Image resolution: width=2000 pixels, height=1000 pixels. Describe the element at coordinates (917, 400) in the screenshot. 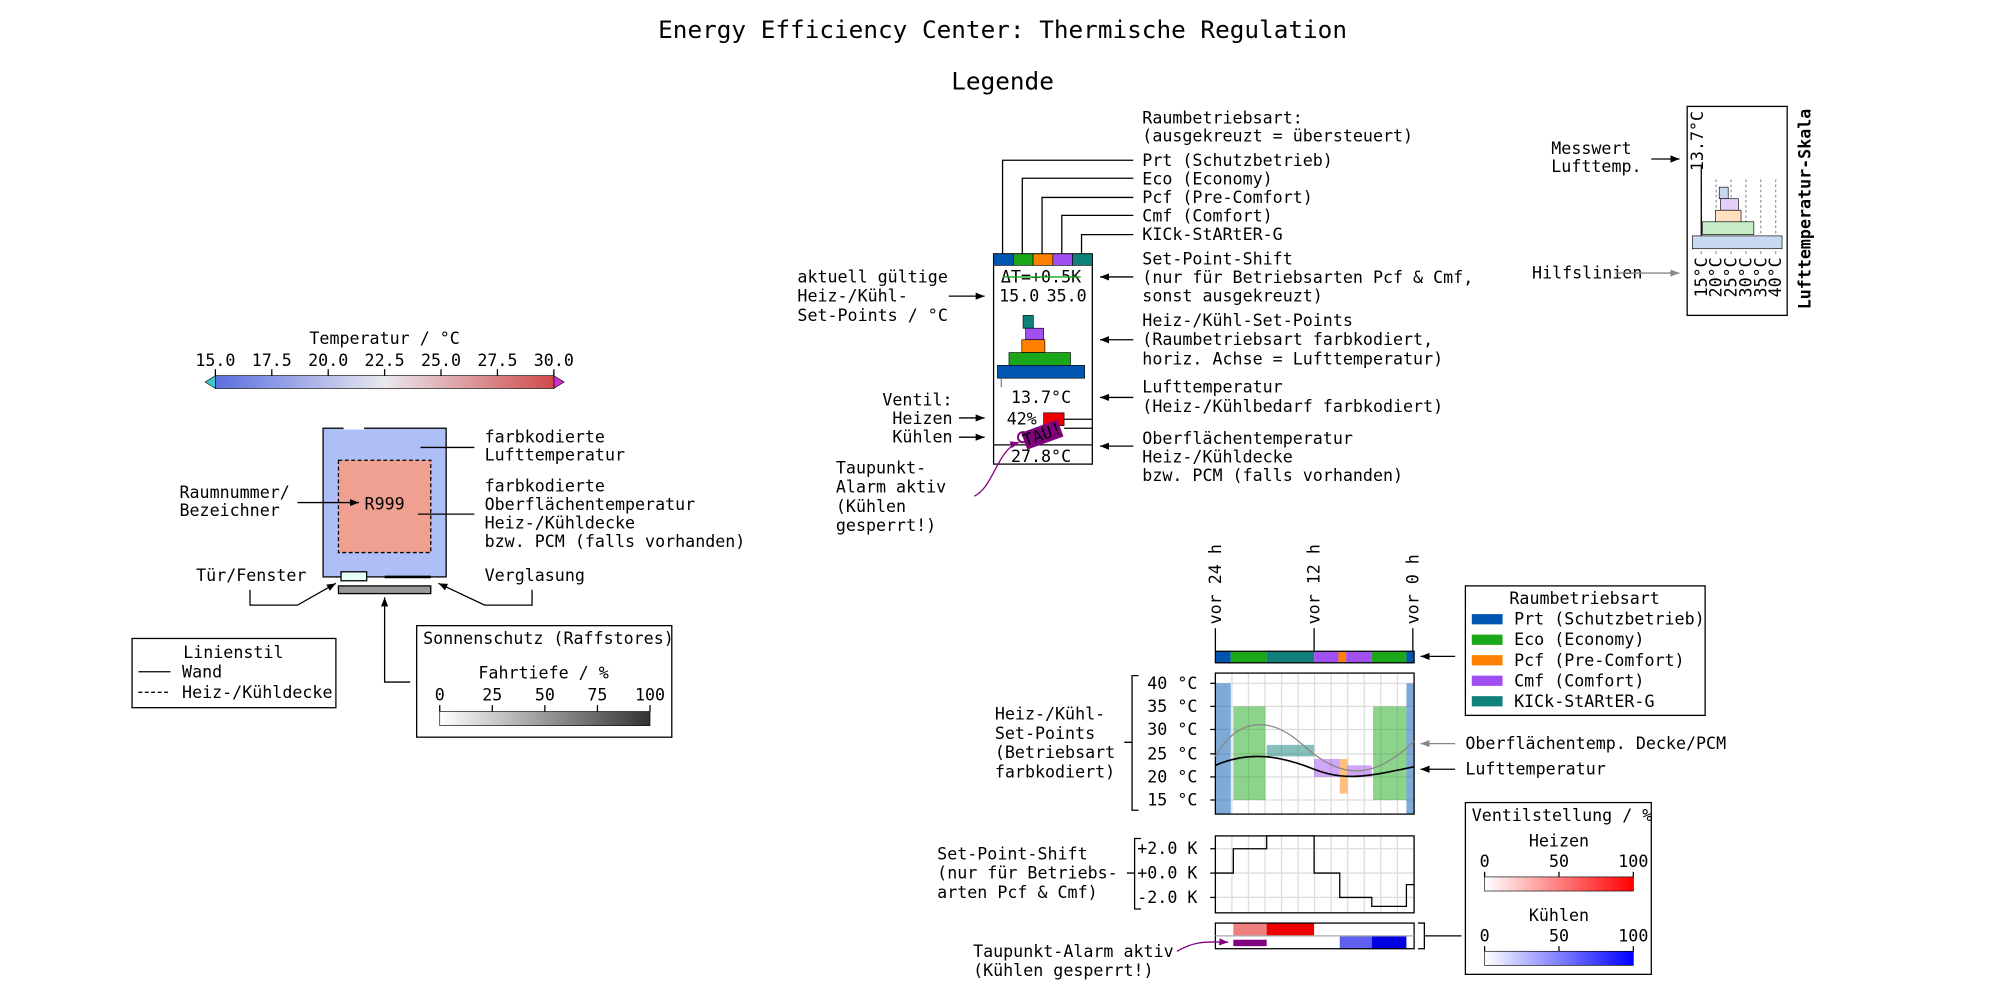

I see `label: Ventil:` at that location.